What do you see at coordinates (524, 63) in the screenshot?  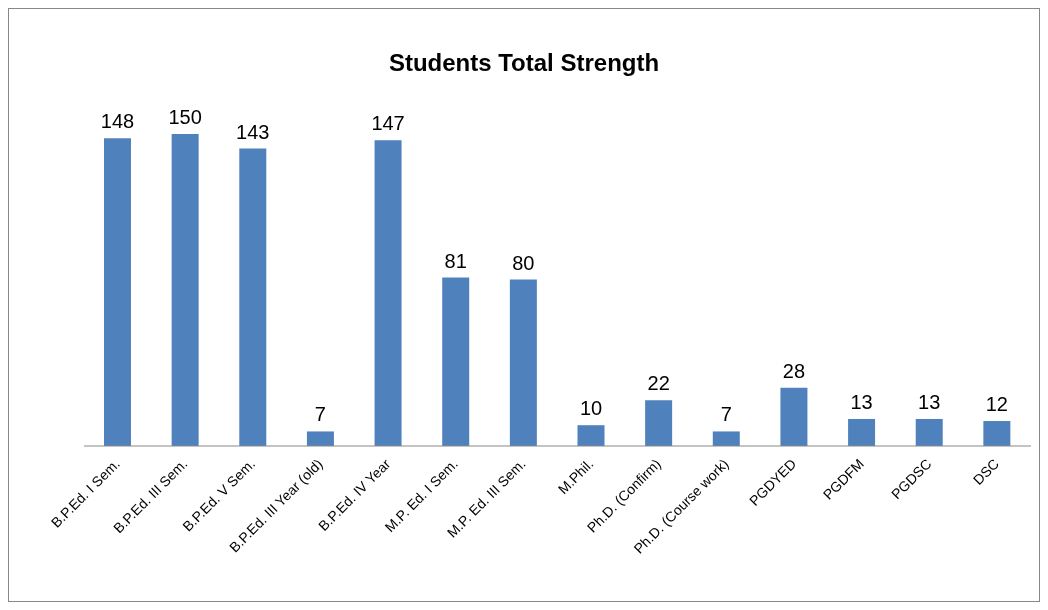 I see `chart-title: Students Total Strength` at bounding box center [524, 63].